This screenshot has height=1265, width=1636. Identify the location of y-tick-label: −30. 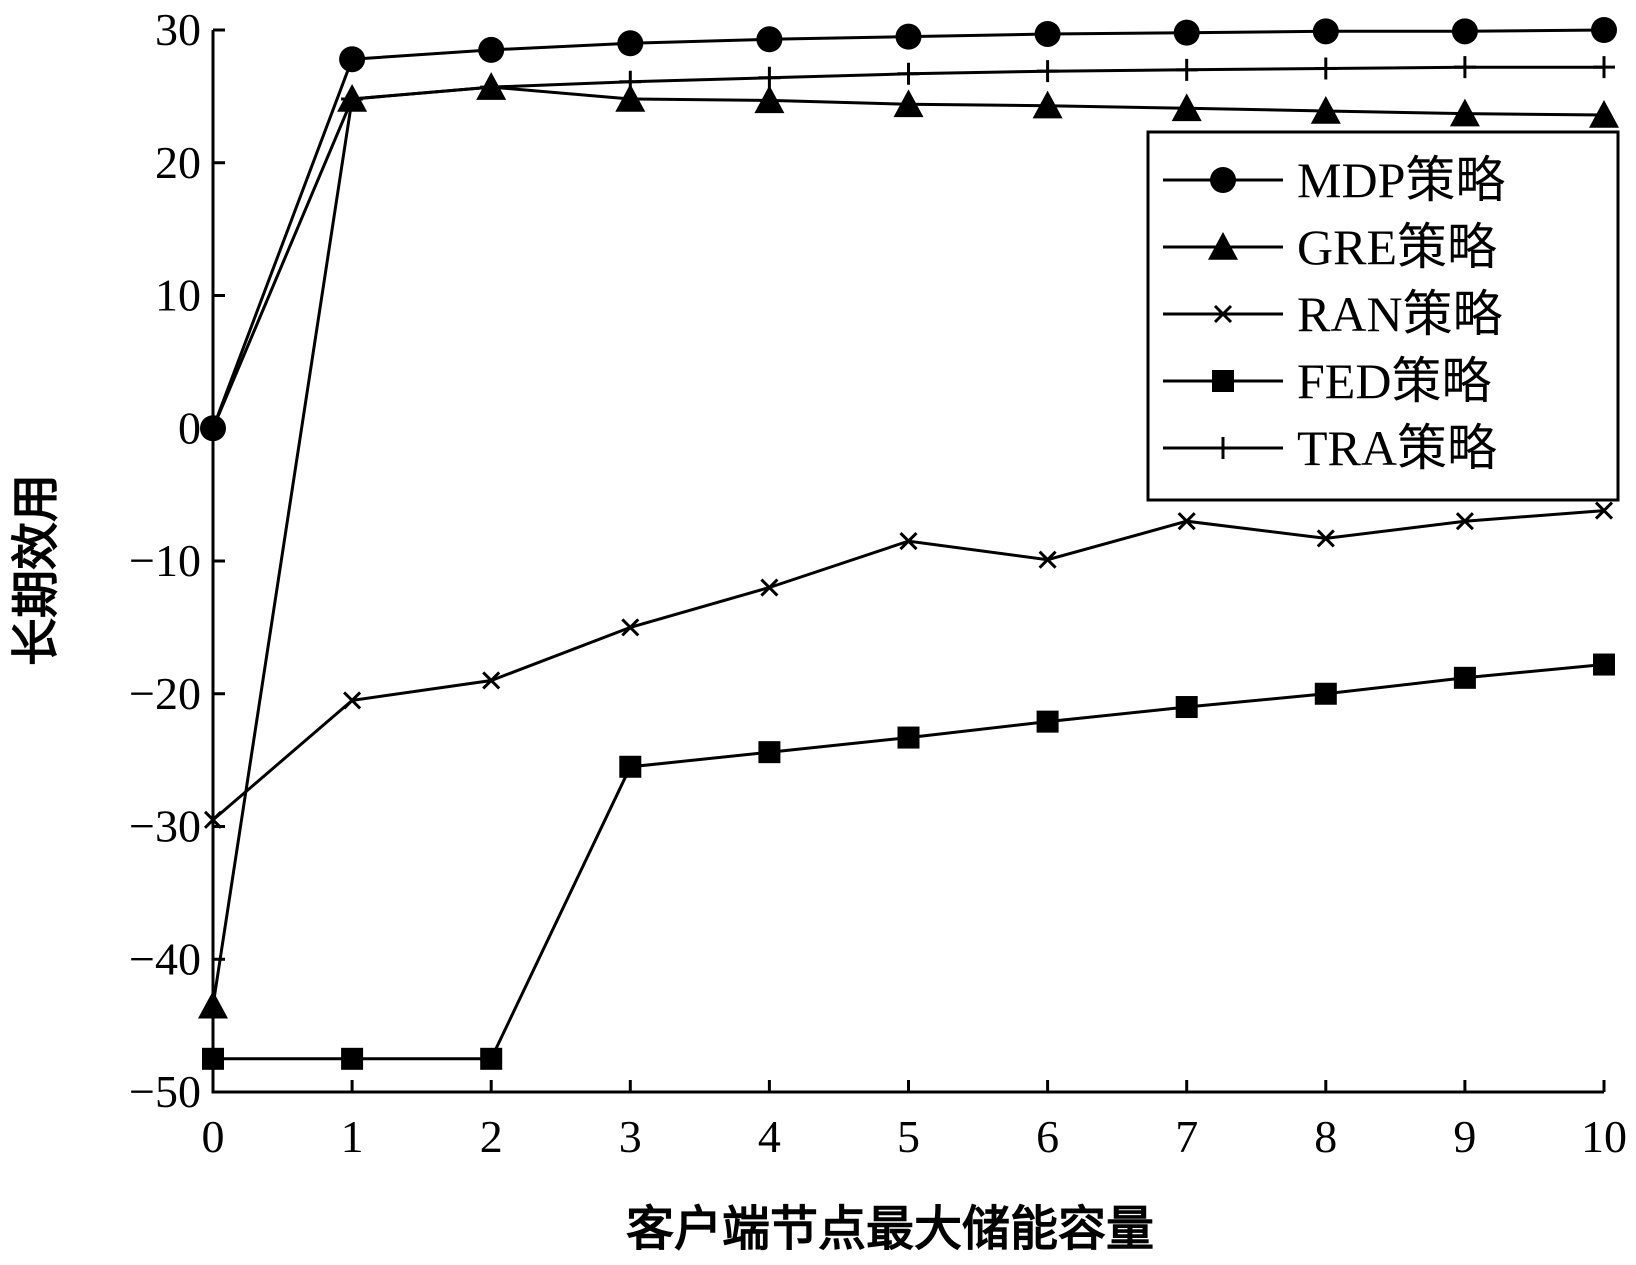
(165, 826).